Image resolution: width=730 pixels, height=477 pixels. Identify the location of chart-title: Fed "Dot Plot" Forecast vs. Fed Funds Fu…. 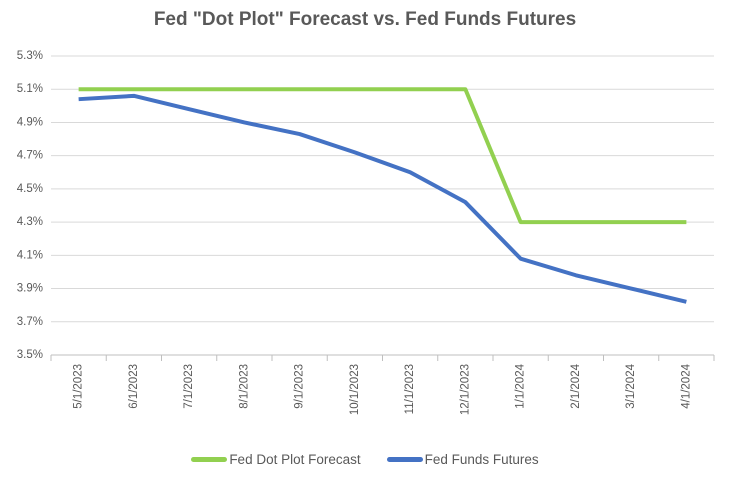
(365, 19).